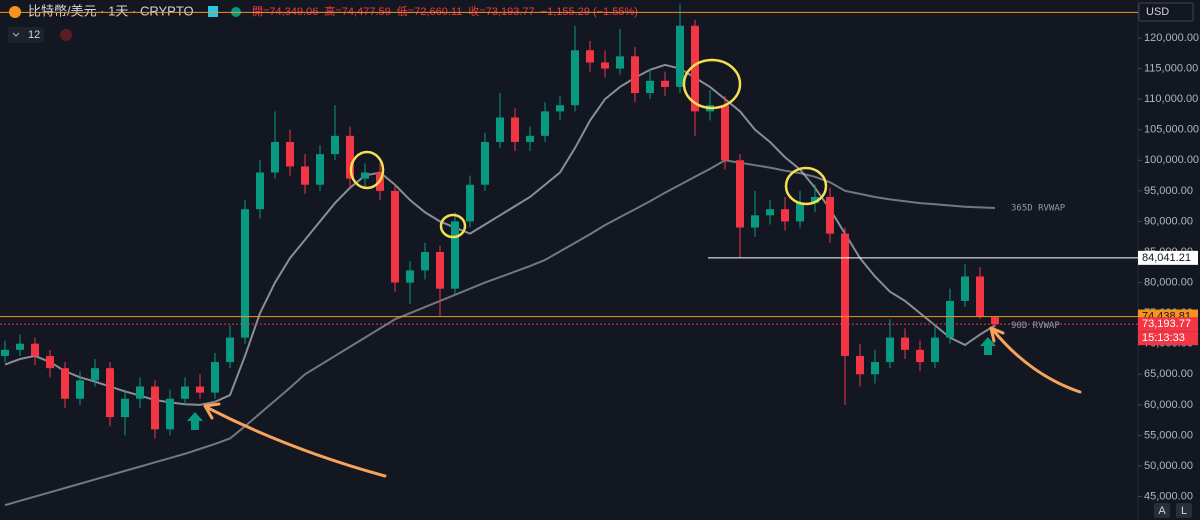 Image resolution: width=1200 pixels, height=520 pixels. I want to click on y-tick-label: 50,000.00, so click(1168, 466).